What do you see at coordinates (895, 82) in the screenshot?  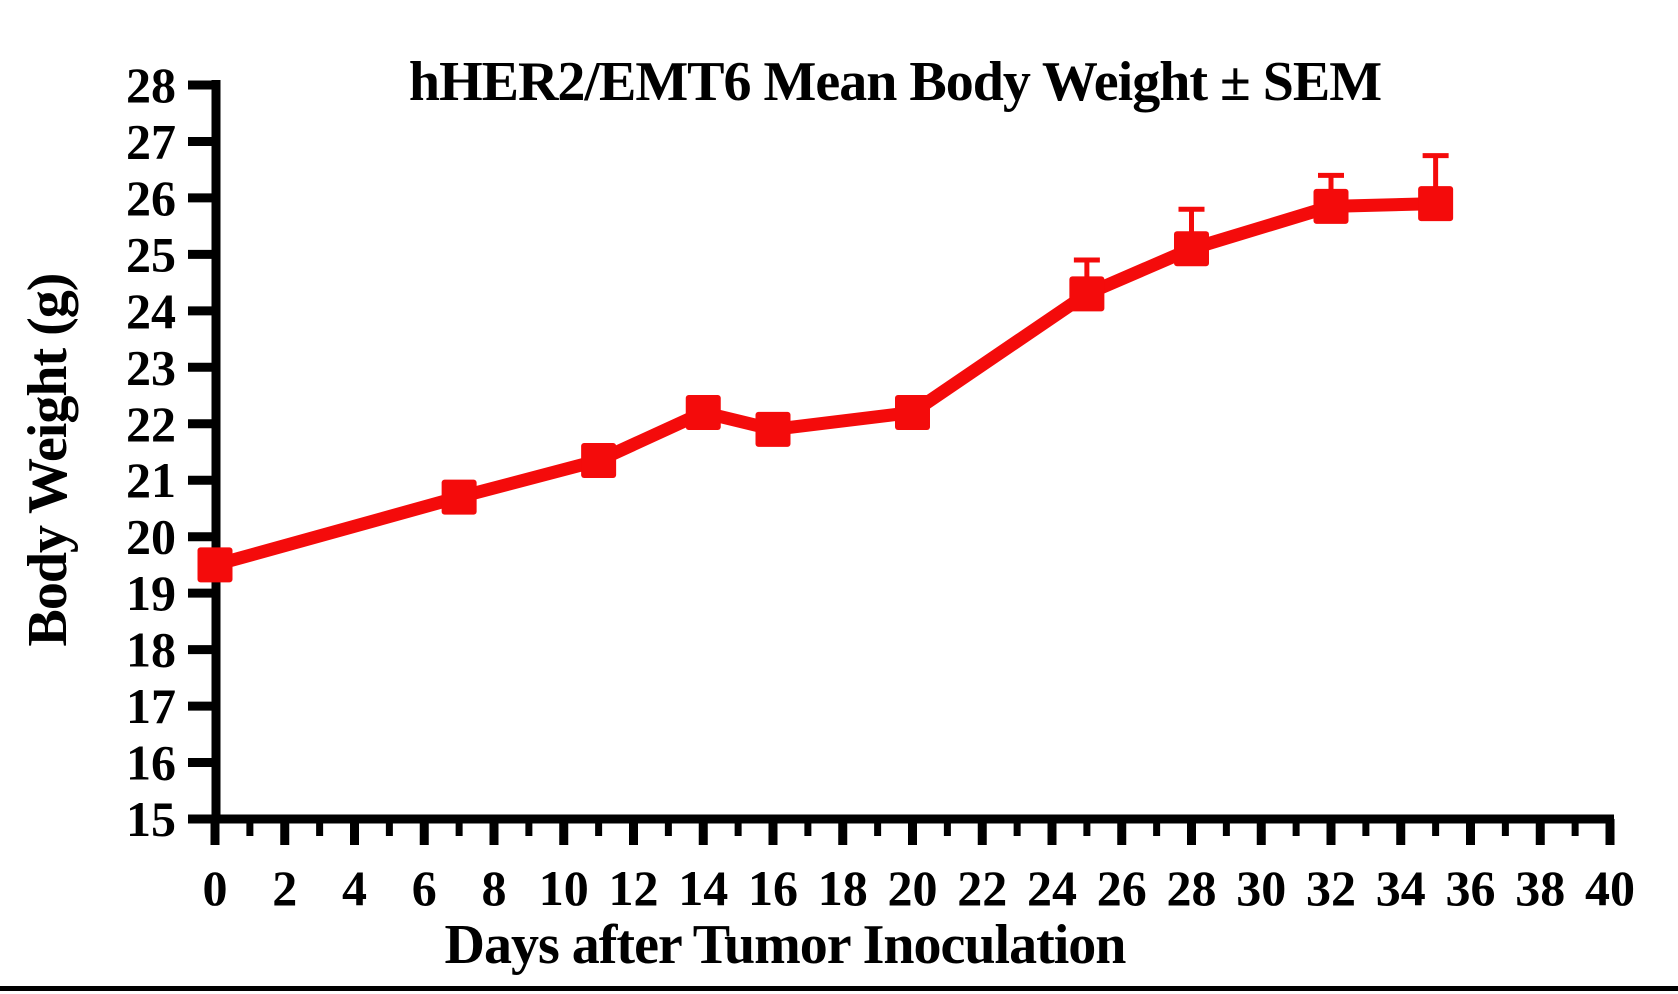 I see `chart-title: hHER2/EMT6 Mean Body Weight ± SEM` at bounding box center [895, 82].